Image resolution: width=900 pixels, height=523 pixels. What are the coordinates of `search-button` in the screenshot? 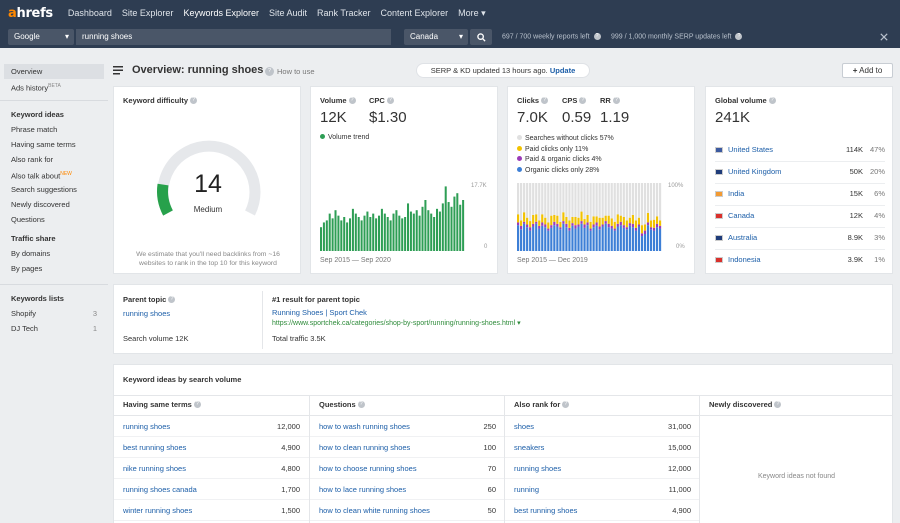 It's located at (481, 37).